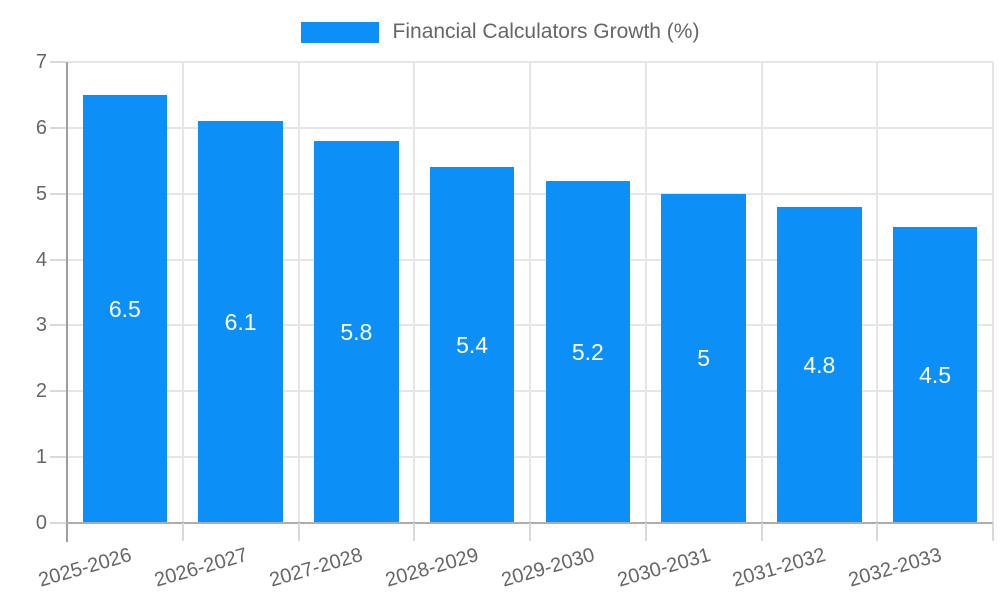  What do you see at coordinates (84, 568) in the screenshot?
I see `x-tick-label: 2025-2026` at bounding box center [84, 568].